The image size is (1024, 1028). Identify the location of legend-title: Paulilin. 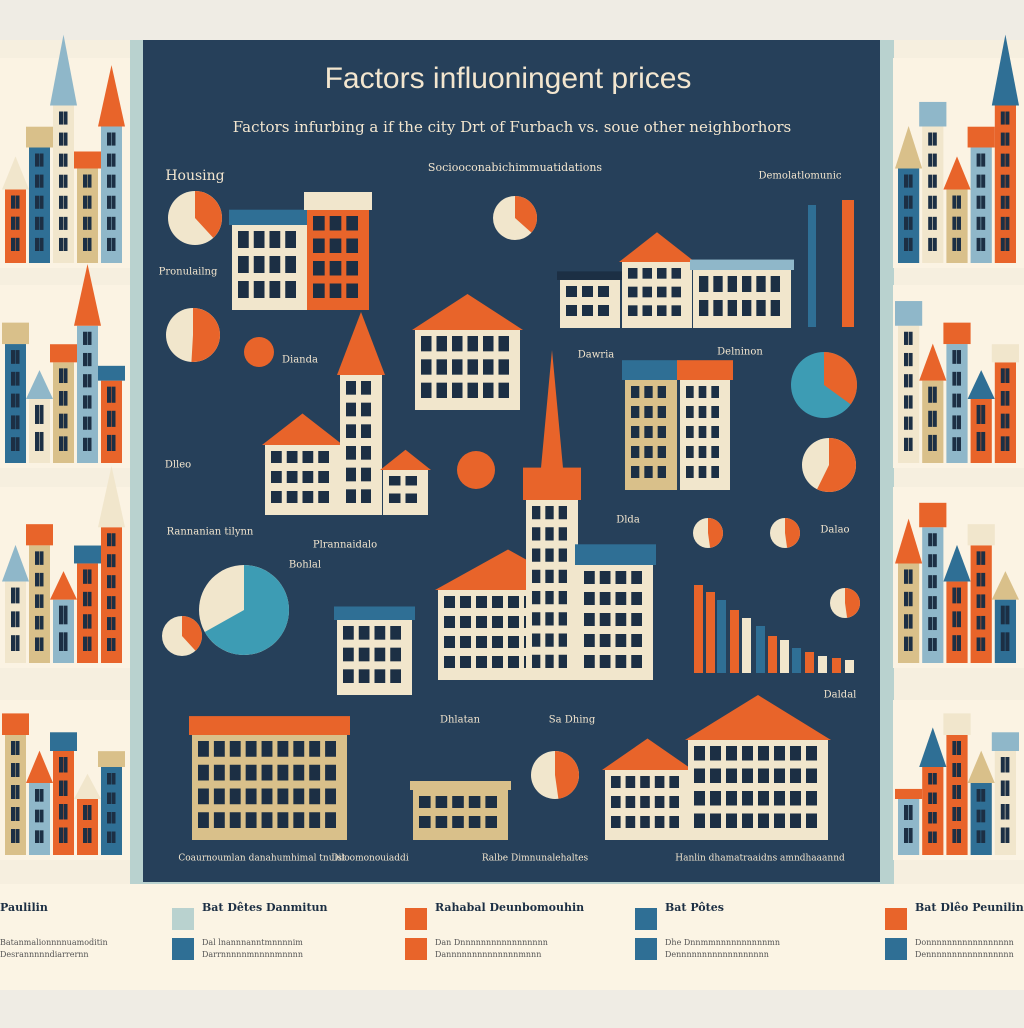
(24, 907).